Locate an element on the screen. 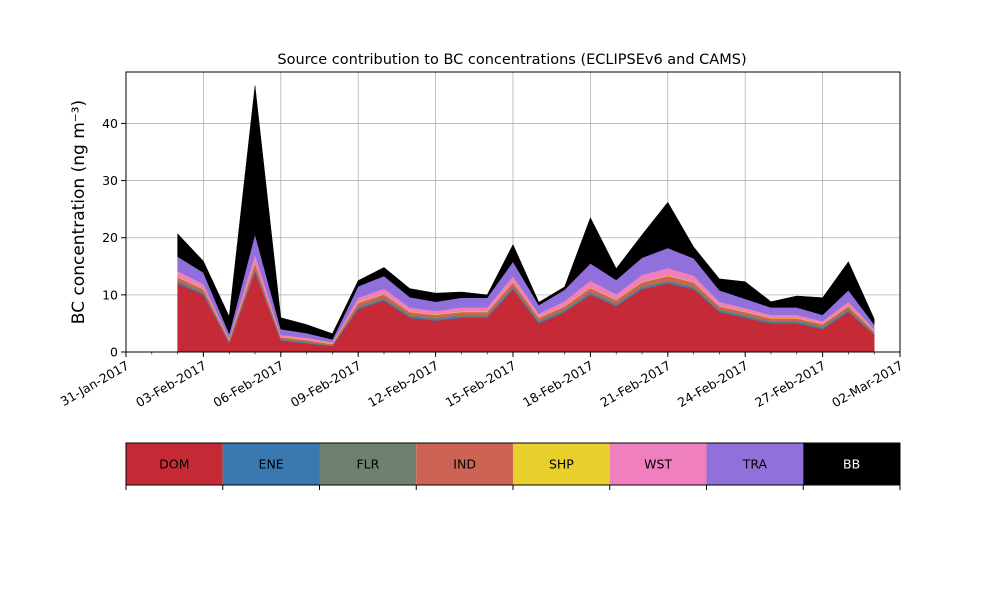 The image size is (1000, 604). legend-swatch-ind is located at coordinates (464, 464).